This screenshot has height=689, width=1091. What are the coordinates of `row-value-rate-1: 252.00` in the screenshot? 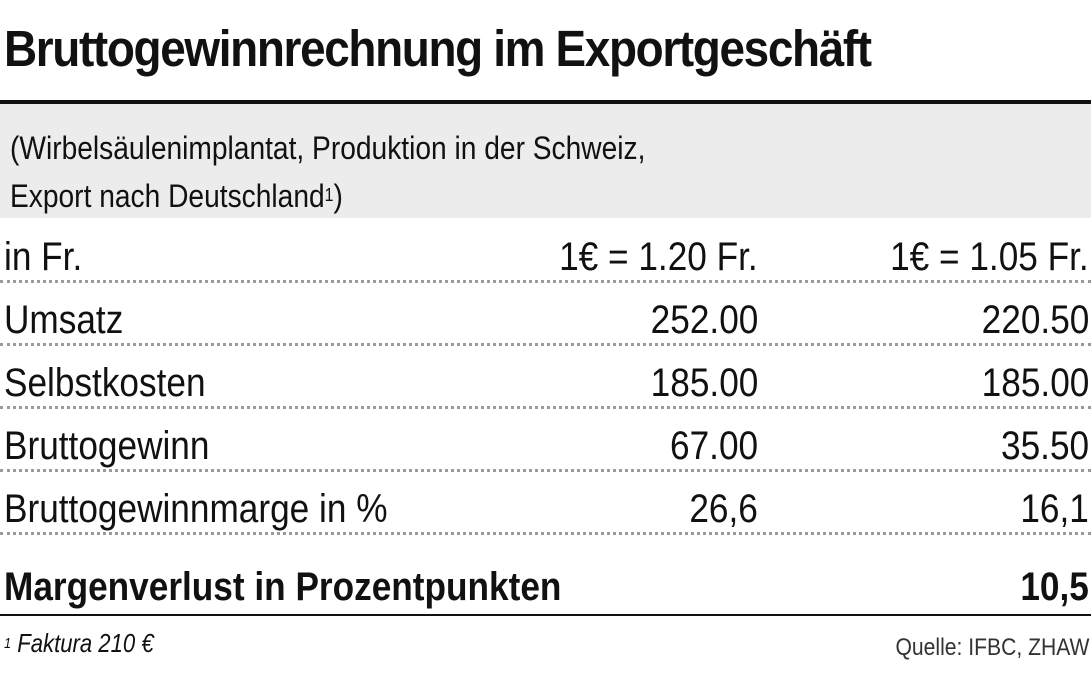 It's located at (704, 320).